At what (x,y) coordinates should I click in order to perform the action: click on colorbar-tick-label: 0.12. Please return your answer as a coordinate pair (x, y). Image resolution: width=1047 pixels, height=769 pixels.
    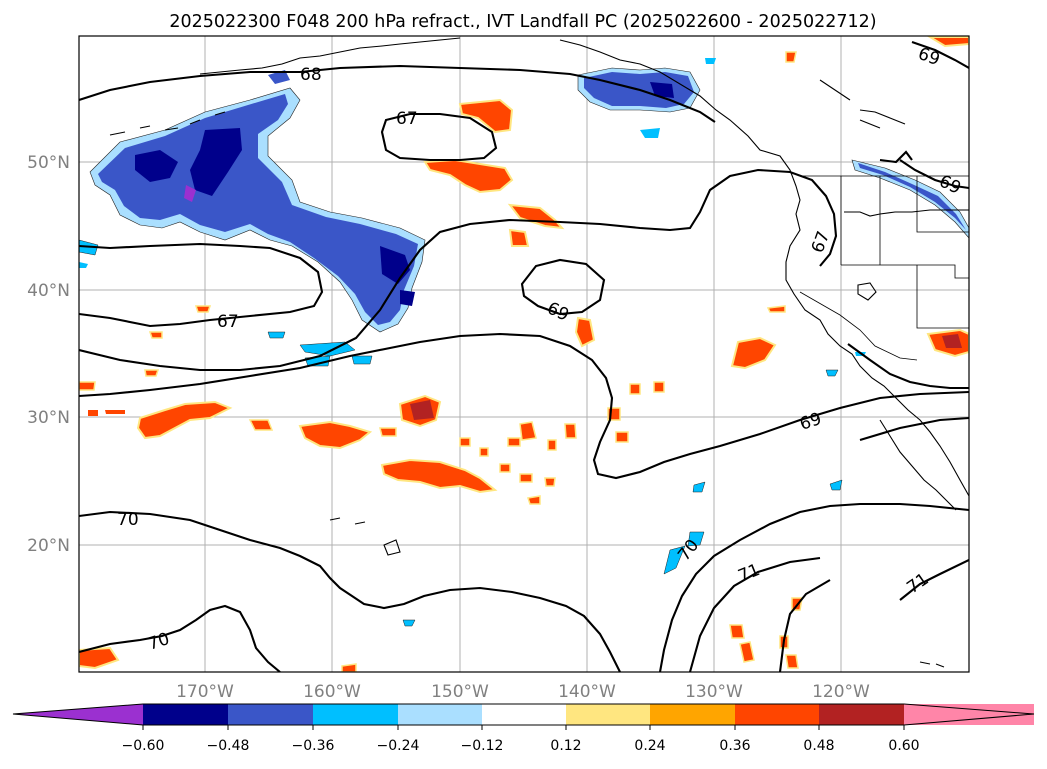
    Looking at the image, I should click on (565, 746).